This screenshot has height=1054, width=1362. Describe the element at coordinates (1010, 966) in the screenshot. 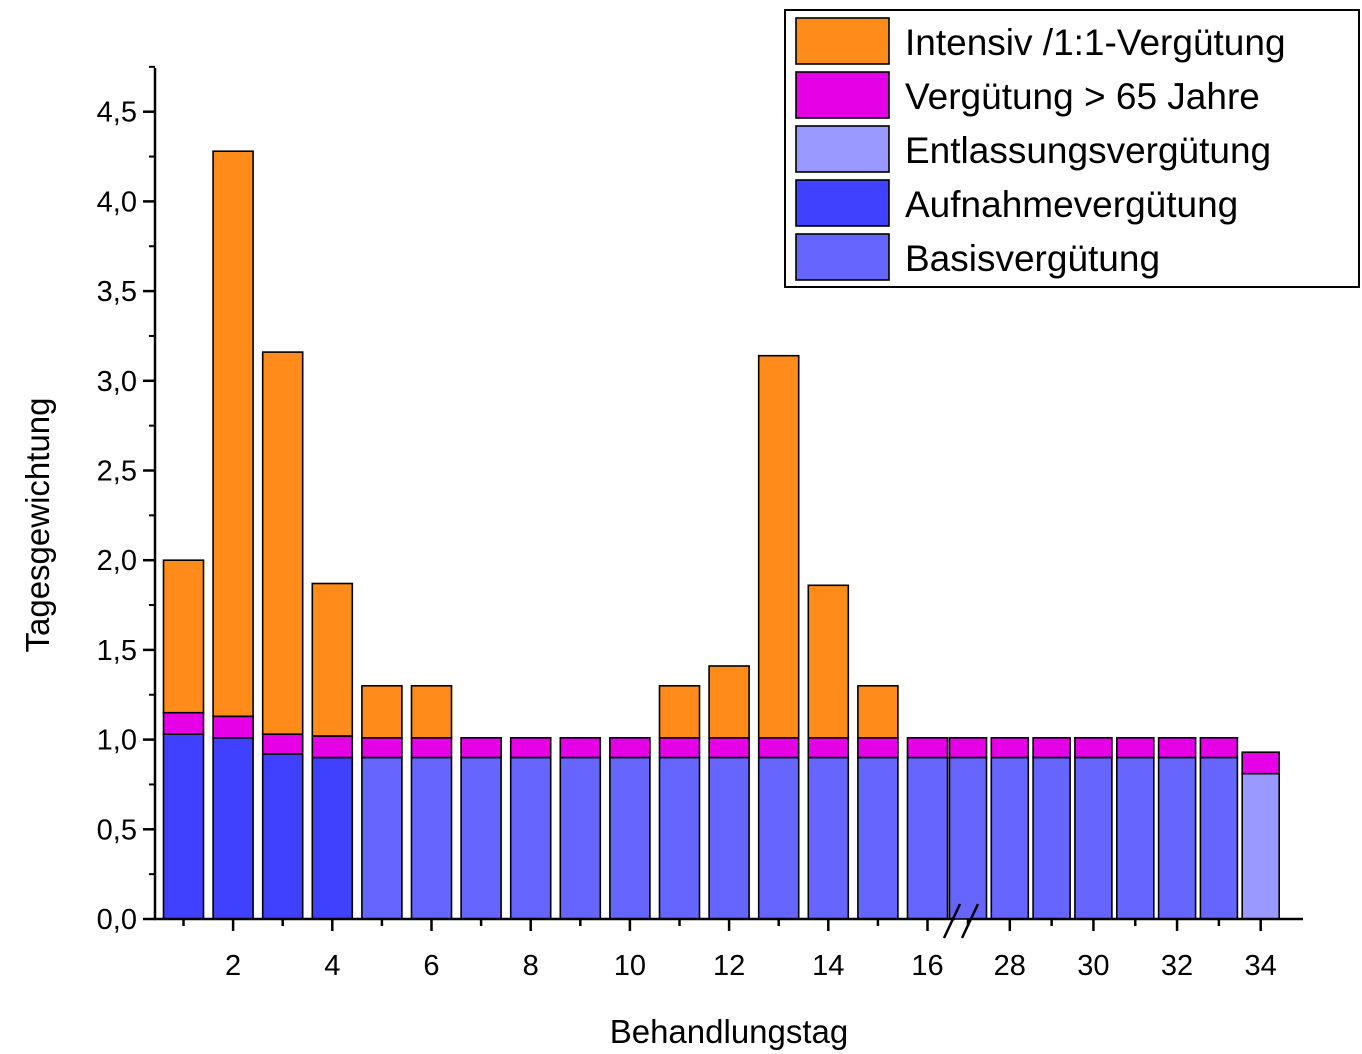

I see `x-tick-label: 28` at that location.